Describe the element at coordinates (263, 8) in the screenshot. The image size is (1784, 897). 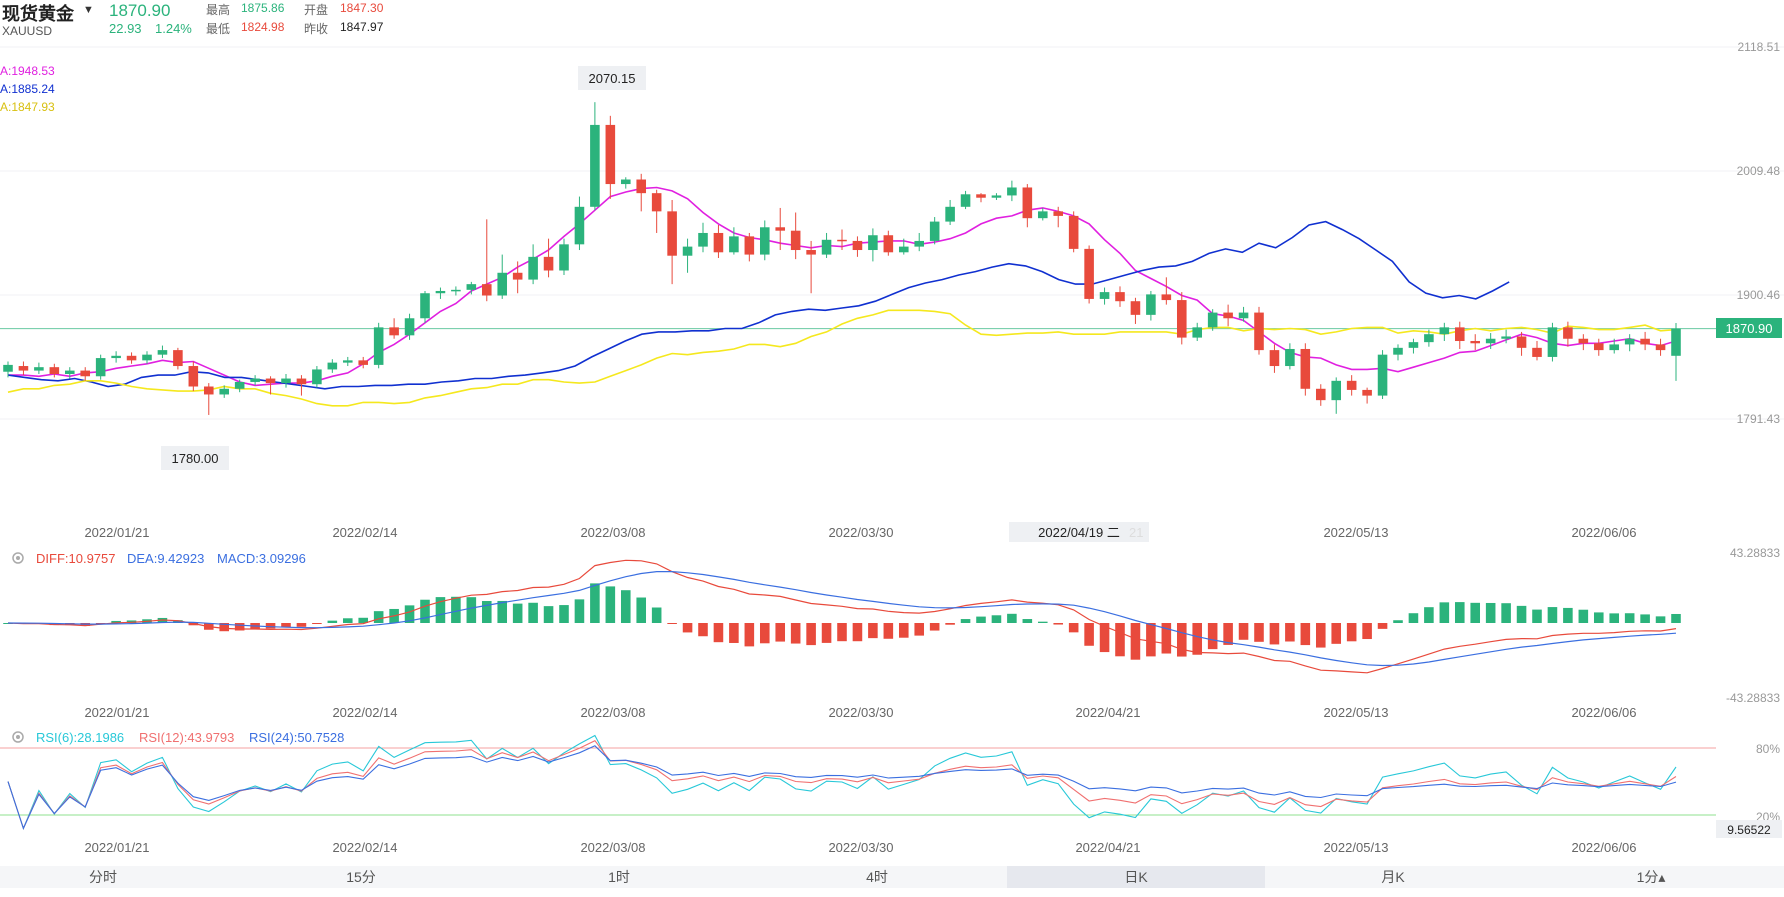
I see `high-value: 1875.86` at that location.